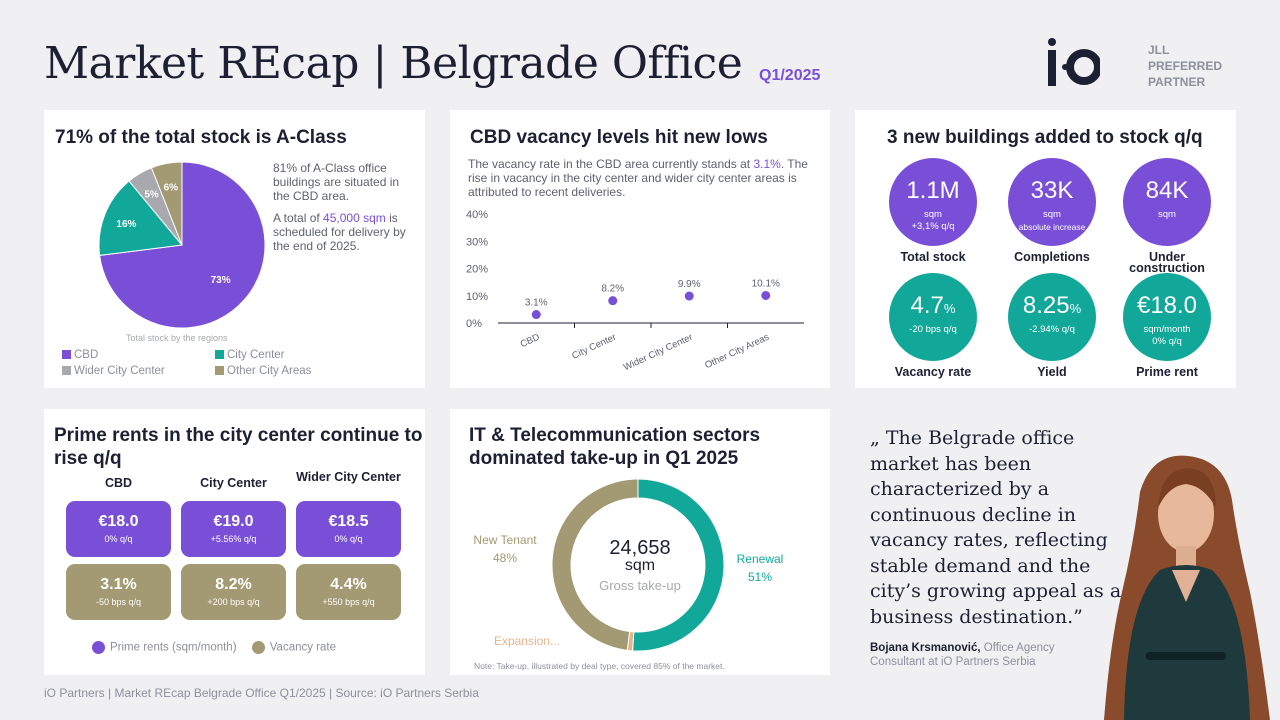  I want to click on kpi-value: 8.25%, so click(1052, 305).